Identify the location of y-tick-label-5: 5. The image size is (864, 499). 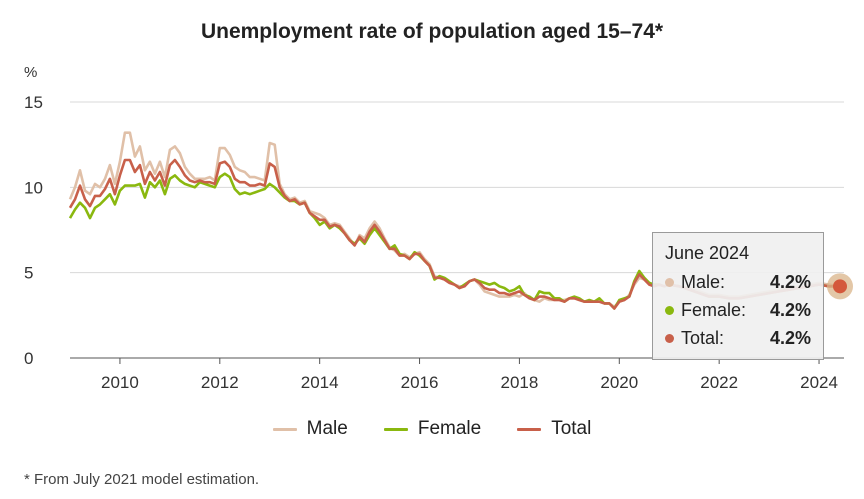
(28, 273).